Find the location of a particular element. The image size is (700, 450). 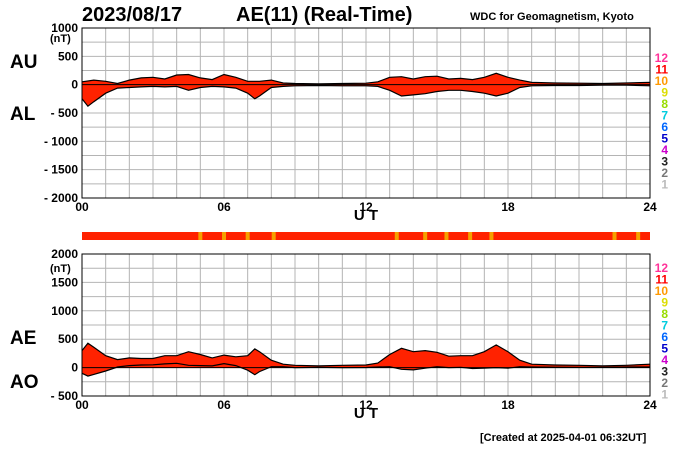

created-timestamp: [Created at 2025-04-01 06:32UT] is located at coordinates (563, 438).